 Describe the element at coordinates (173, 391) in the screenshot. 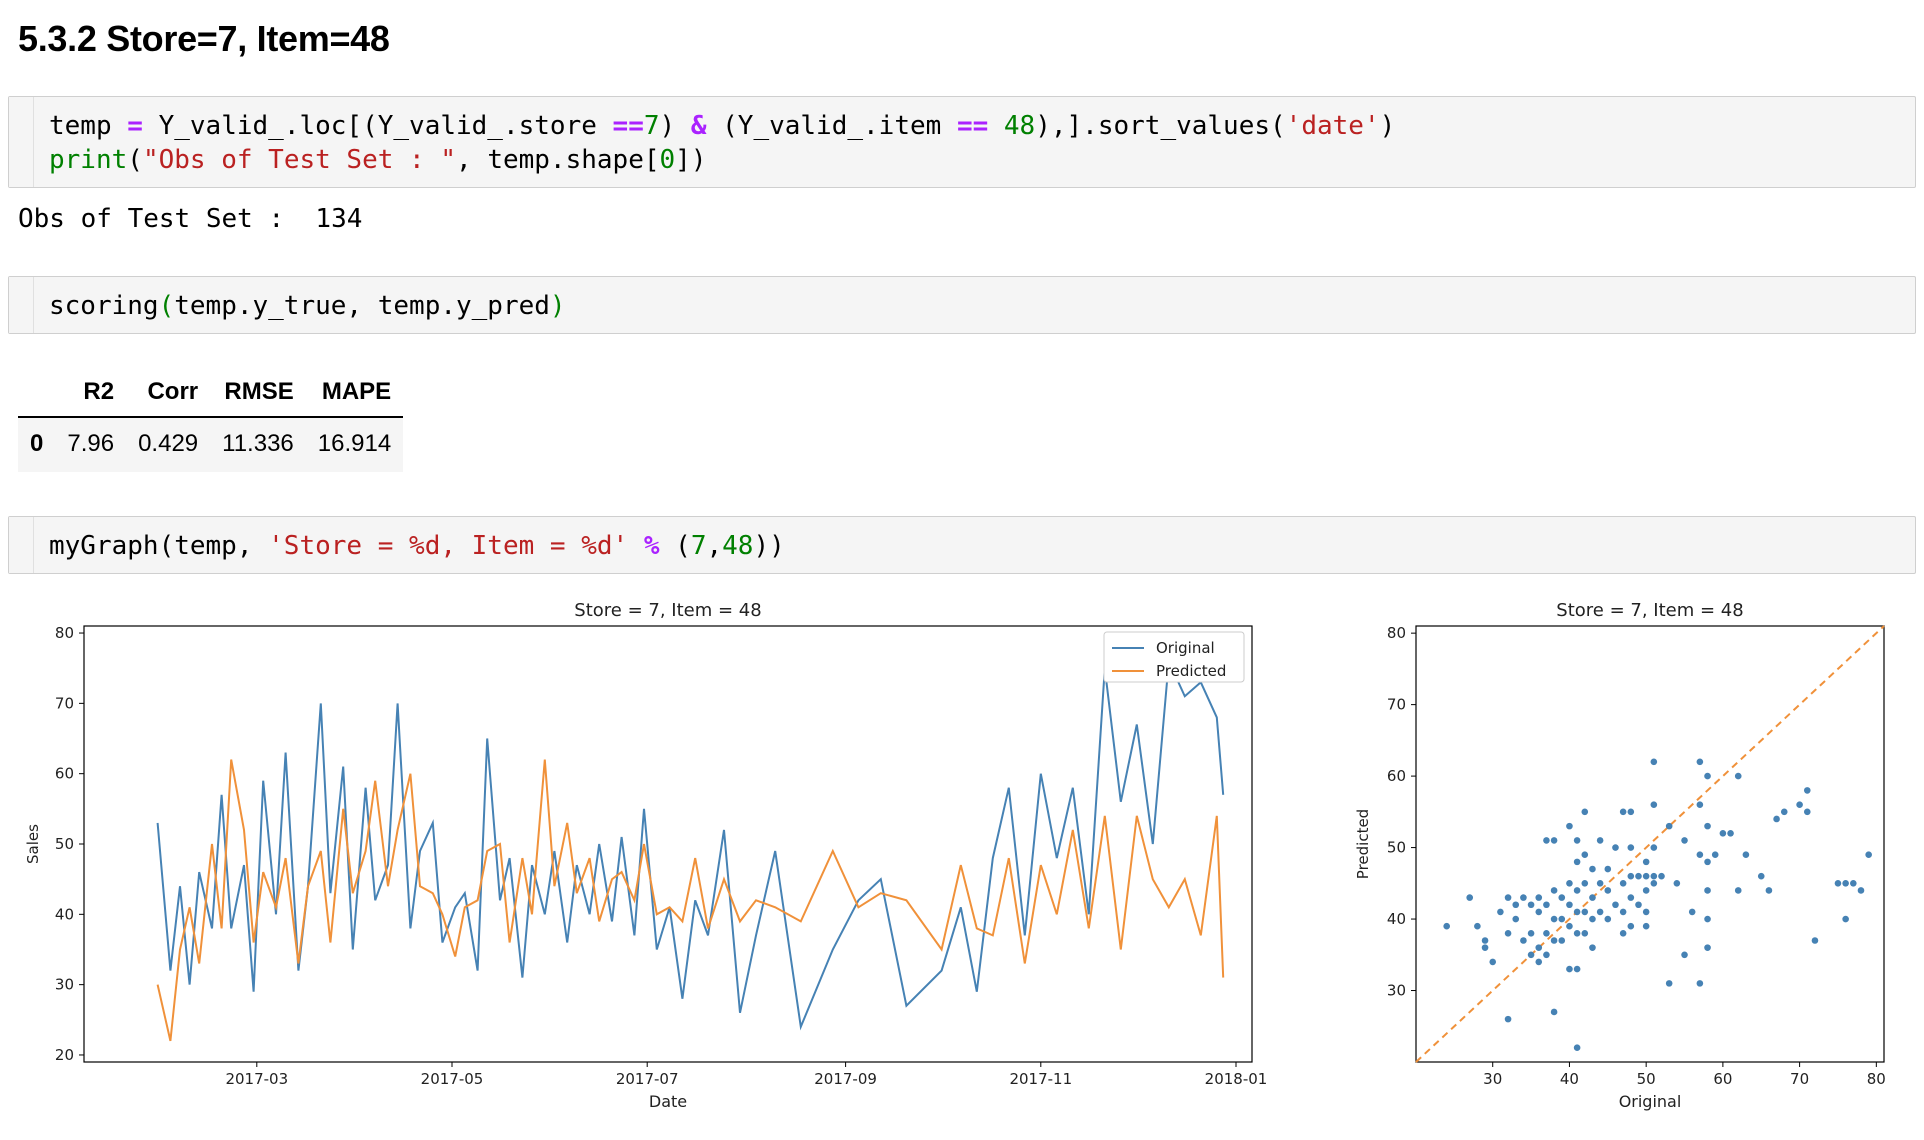

I see `table-header-cell: Corr` at that location.